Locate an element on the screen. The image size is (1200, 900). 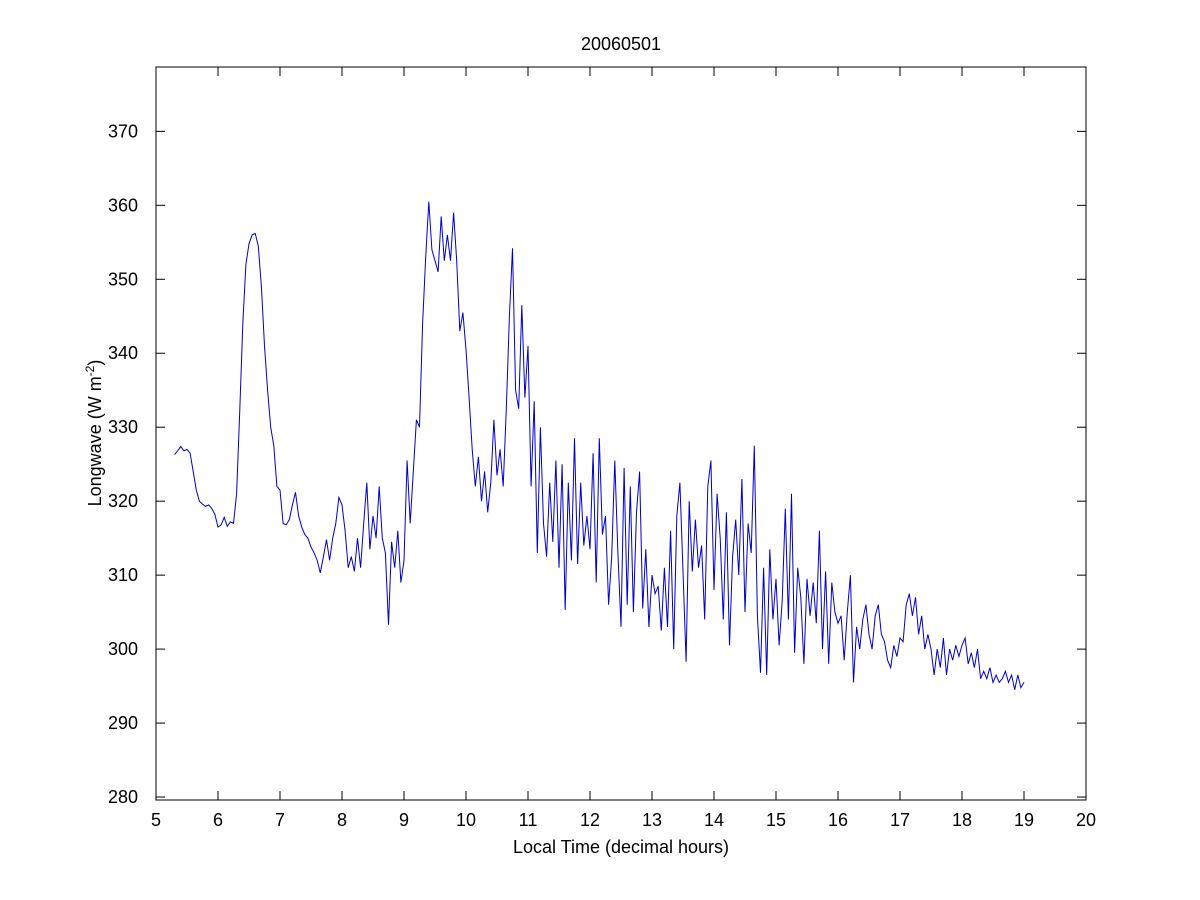
x-tick-label: 8 is located at coordinates (342, 820).